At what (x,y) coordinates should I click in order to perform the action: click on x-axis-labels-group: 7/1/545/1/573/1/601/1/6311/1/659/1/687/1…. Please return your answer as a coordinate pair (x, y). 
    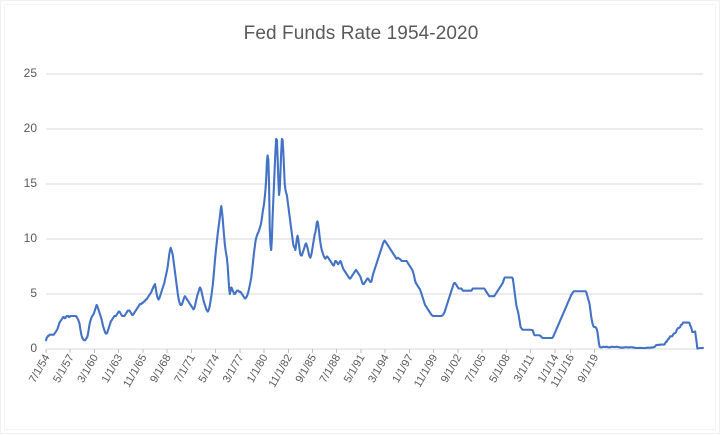
    Looking at the image, I should click on (314, 371).